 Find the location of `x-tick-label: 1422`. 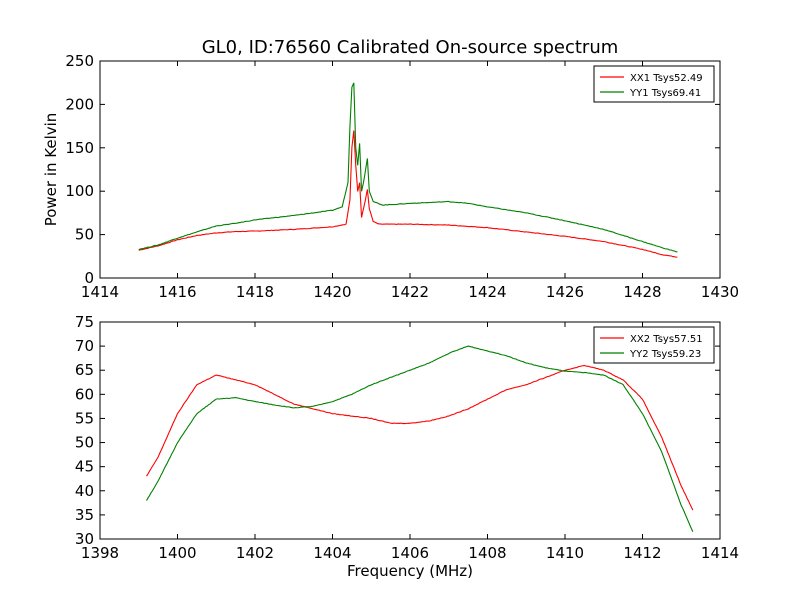

x-tick-label: 1422 is located at coordinates (410, 292).